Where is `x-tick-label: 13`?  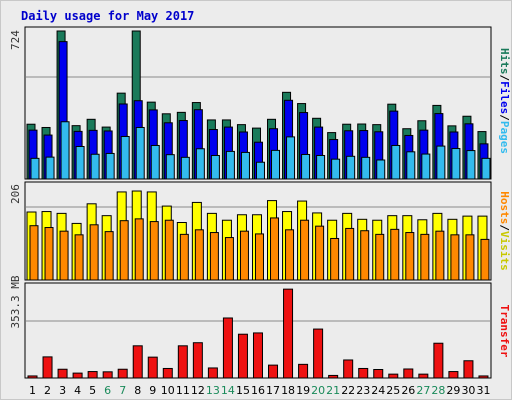 x-tick-label: 13 is located at coordinates (213, 390).